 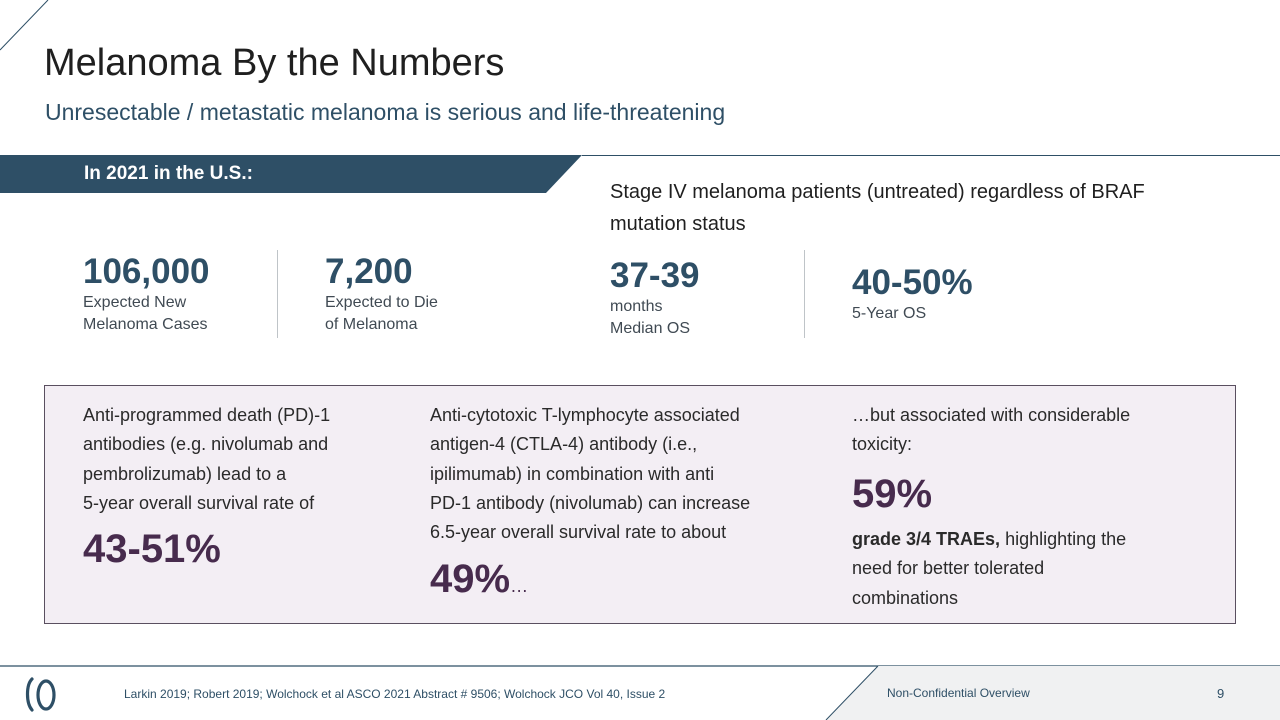 I want to click on stat-new-cases: 106,000 Expected New Melanoma Cases, so click(x=146, y=294).